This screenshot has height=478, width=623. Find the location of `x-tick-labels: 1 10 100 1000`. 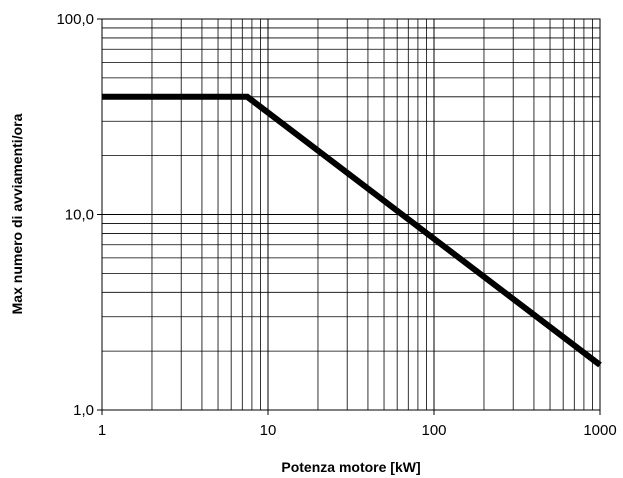

x-tick-labels: 1 10 100 1000 is located at coordinates (357, 424).